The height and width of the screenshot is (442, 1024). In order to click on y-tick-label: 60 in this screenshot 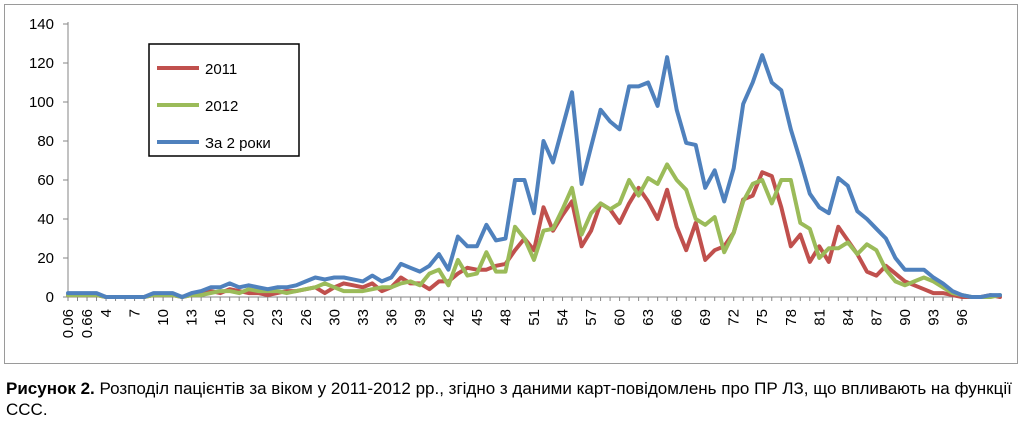, I will do `click(45, 180)`.